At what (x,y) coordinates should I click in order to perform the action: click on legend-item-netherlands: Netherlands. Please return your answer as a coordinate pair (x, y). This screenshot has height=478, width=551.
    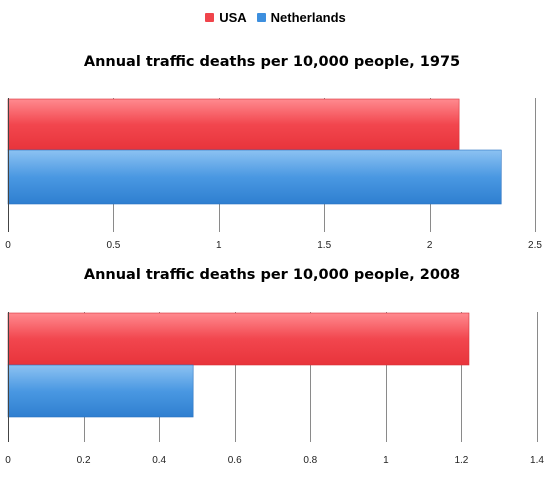
    Looking at the image, I should click on (301, 17).